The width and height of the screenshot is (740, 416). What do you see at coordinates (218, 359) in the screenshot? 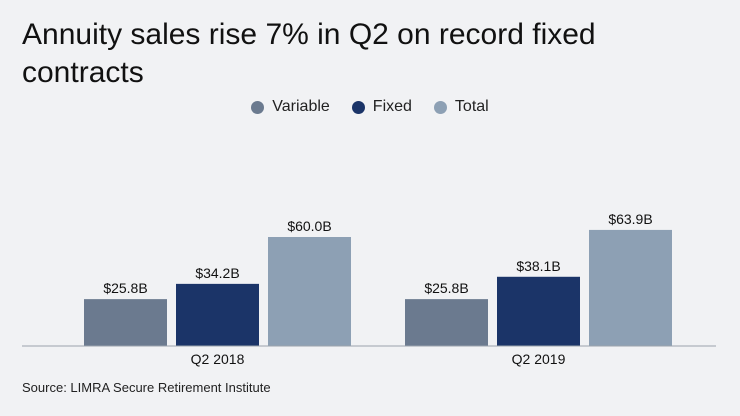
I see `x-tick-label-0: Q2 2018` at bounding box center [218, 359].